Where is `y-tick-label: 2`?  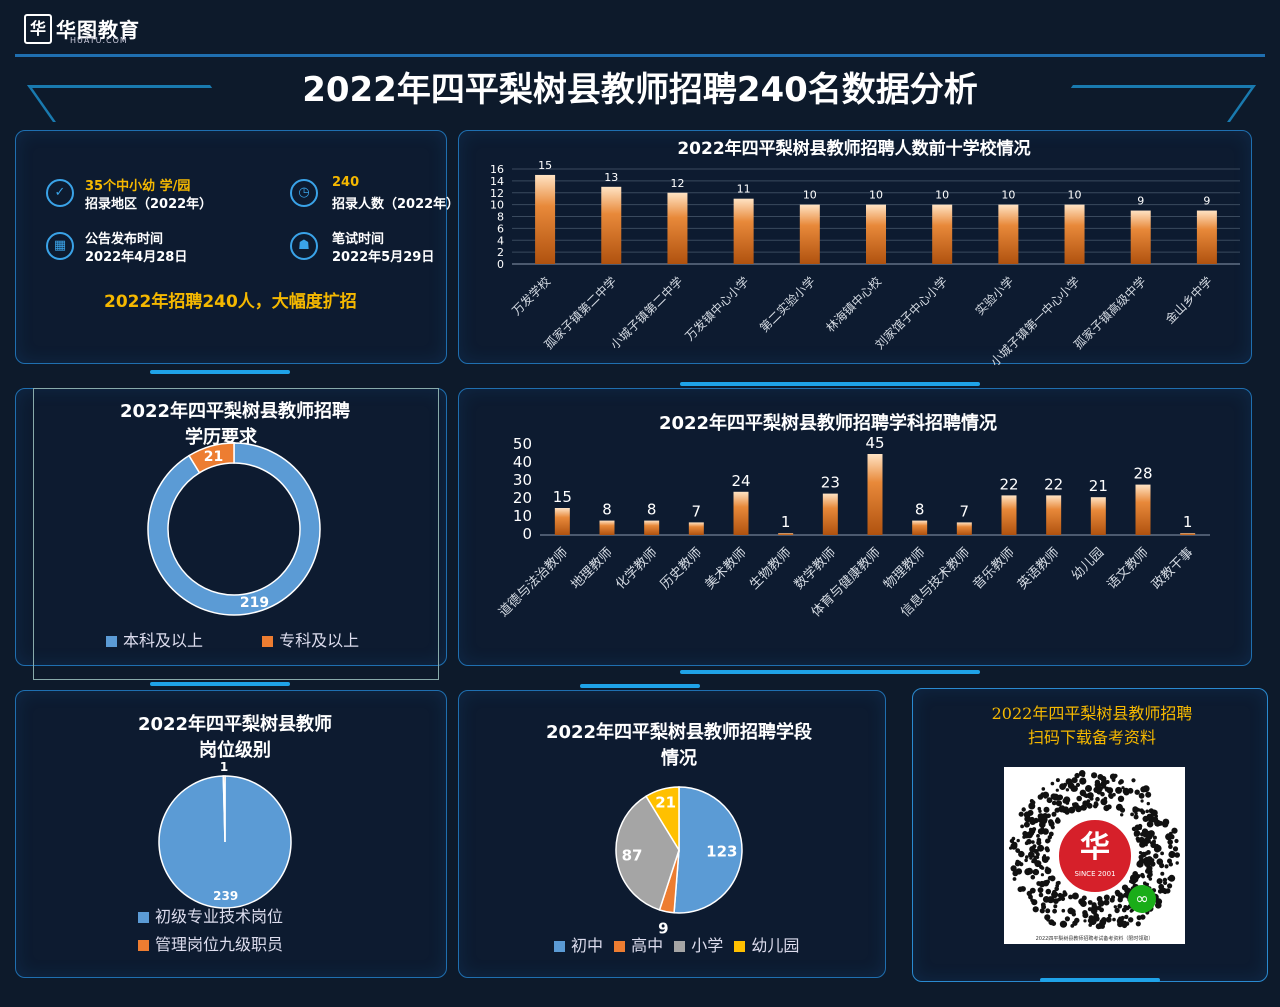 y-tick-label: 2 is located at coordinates (500, 252).